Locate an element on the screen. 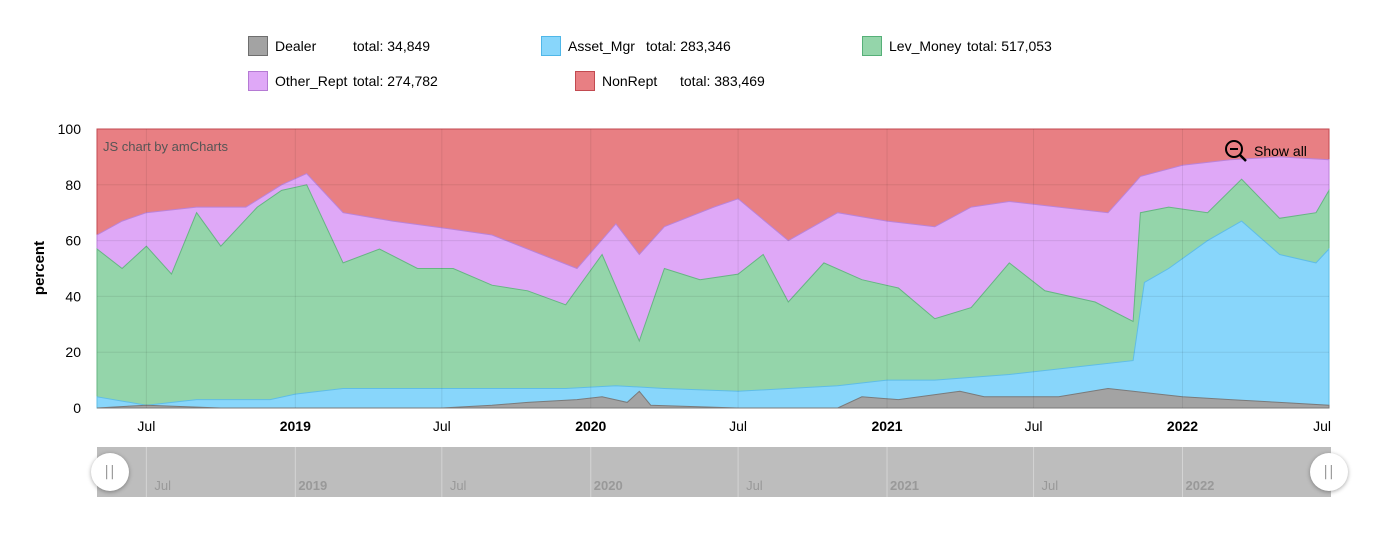  y-axis-title: percent is located at coordinates (39, 268).